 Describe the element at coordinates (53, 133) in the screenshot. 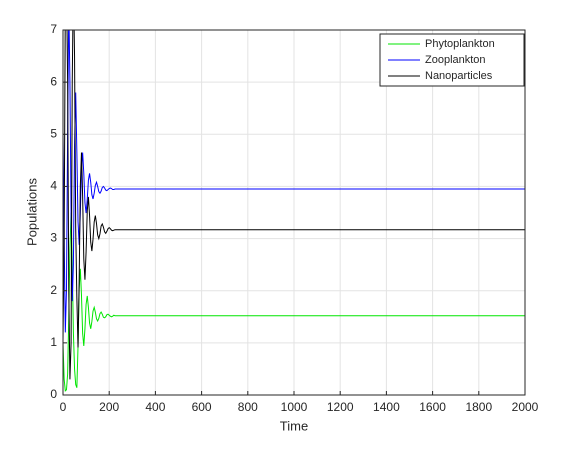

I see `y-tick-label: 5` at that location.